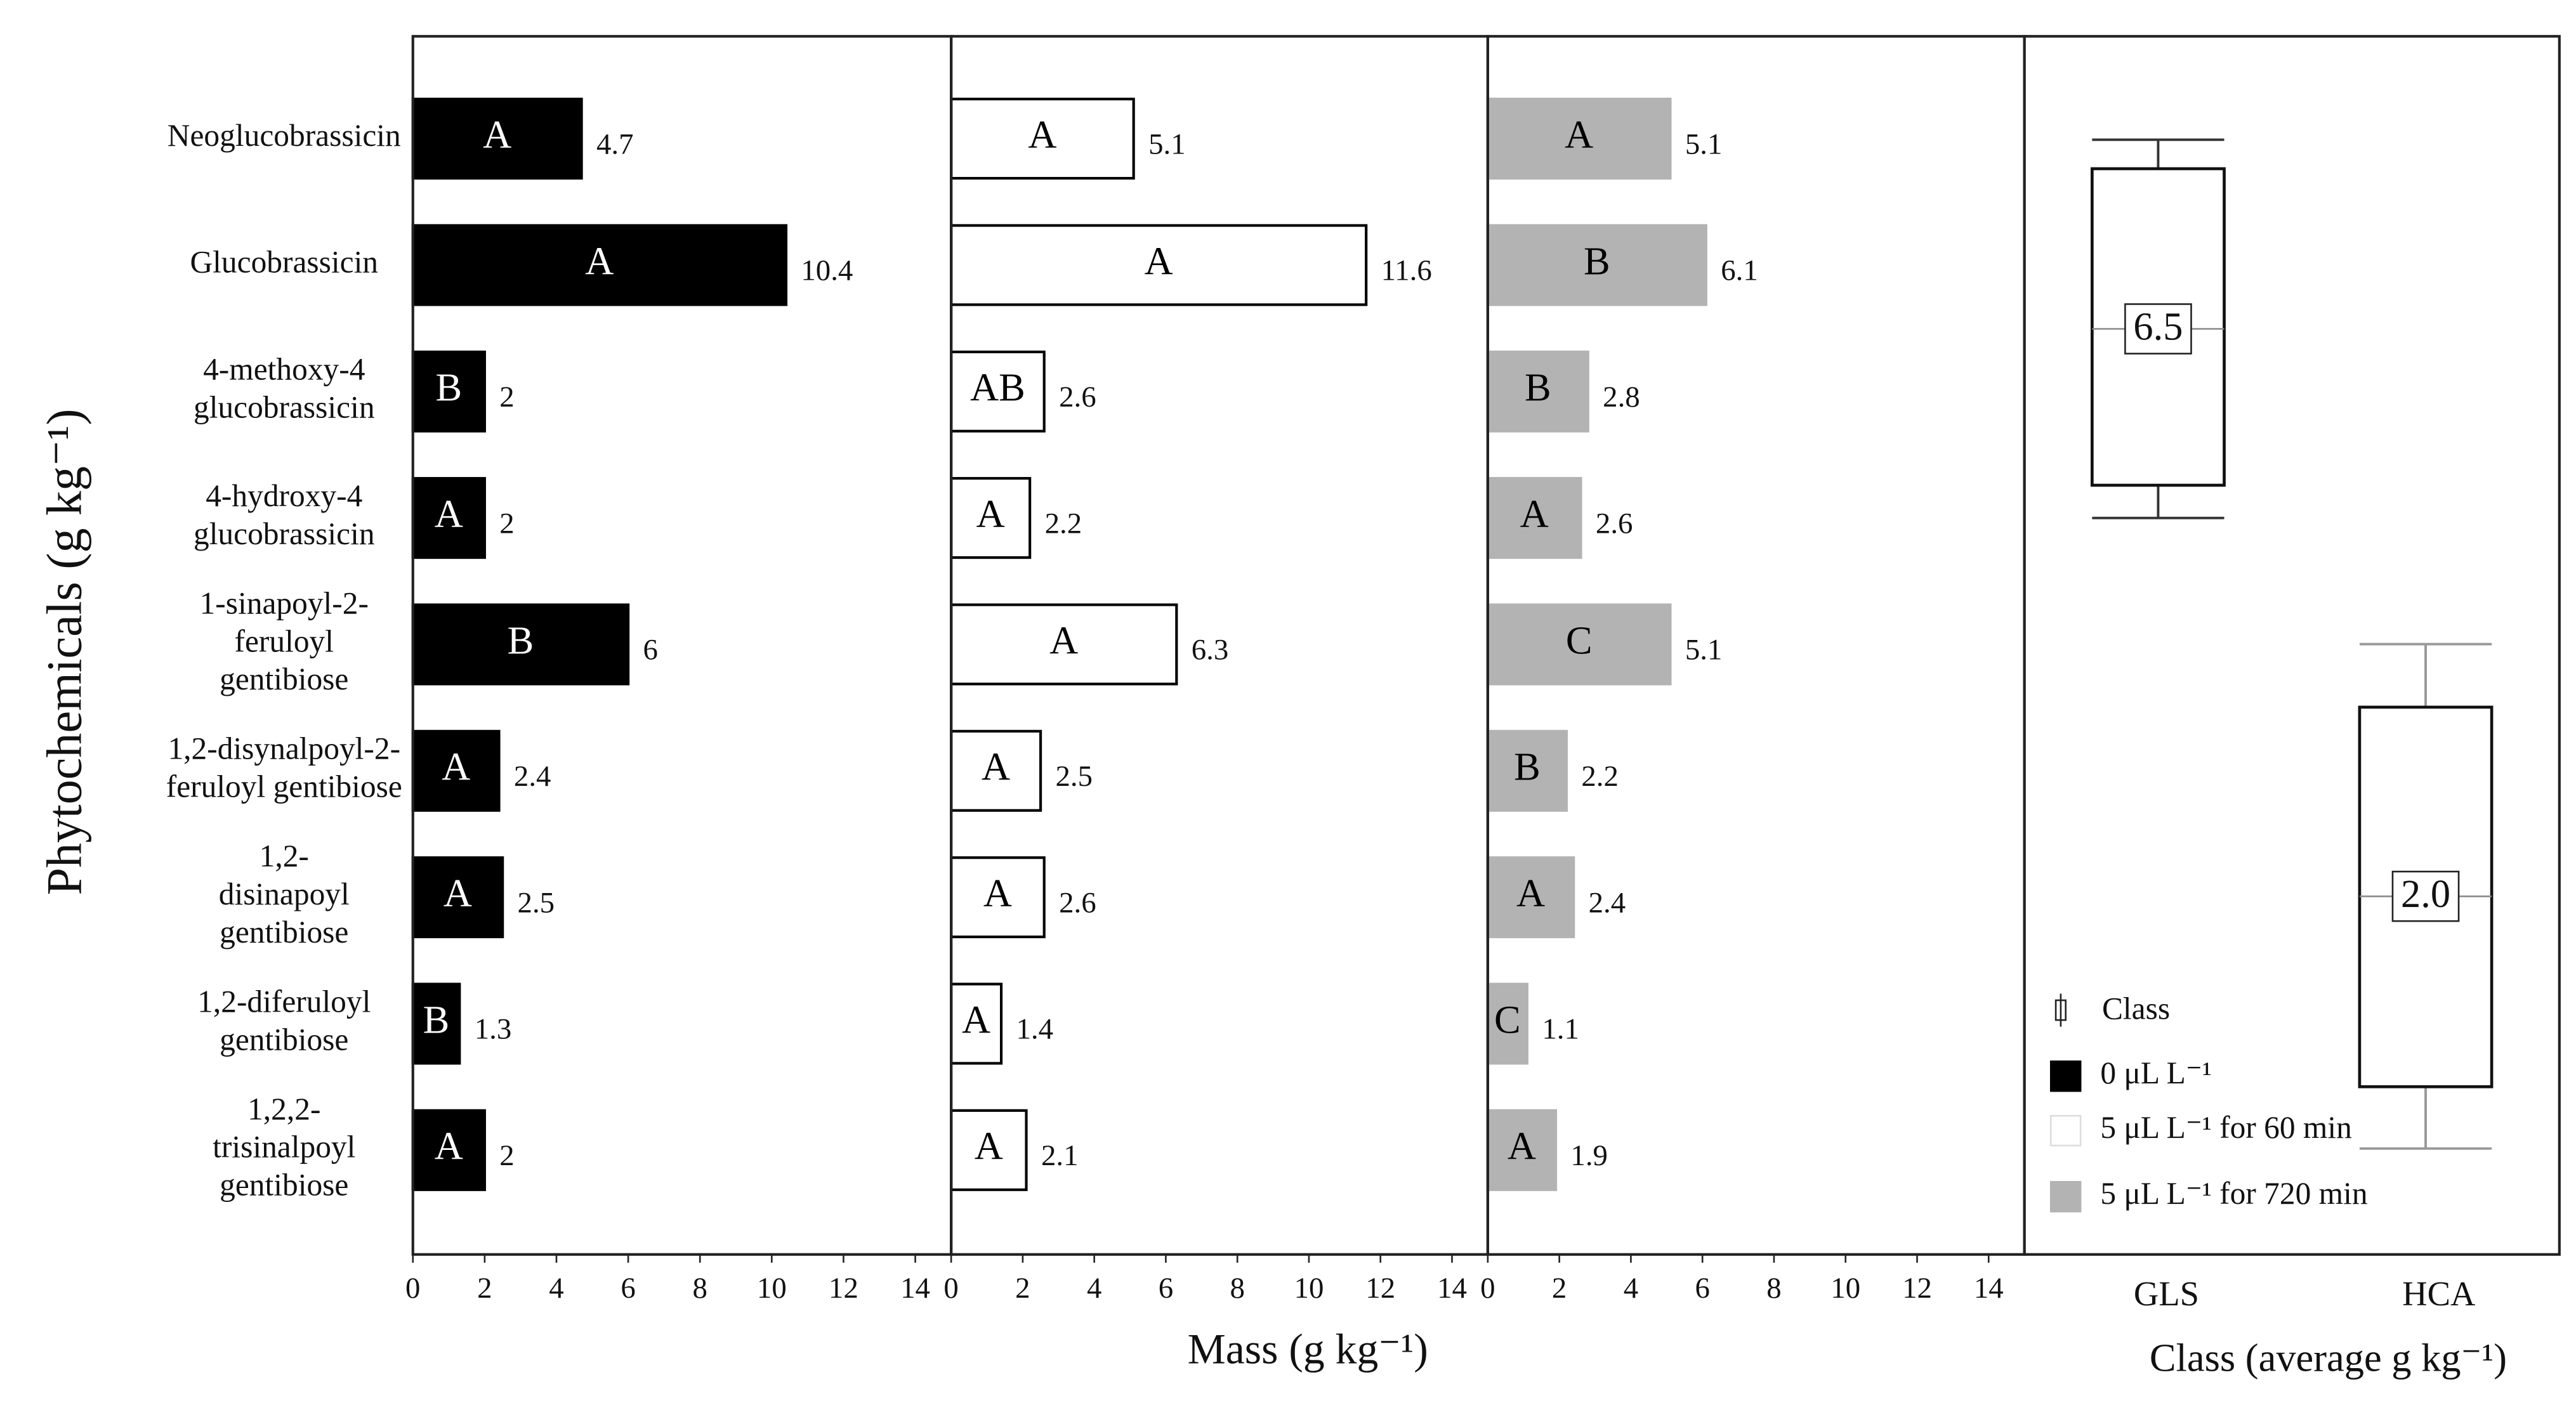 The height and width of the screenshot is (1403, 2576). Describe the element at coordinates (2233, 1193) in the screenshot. I see `legend-label: 5 μL L⁻¹ for 720 min` at that location.